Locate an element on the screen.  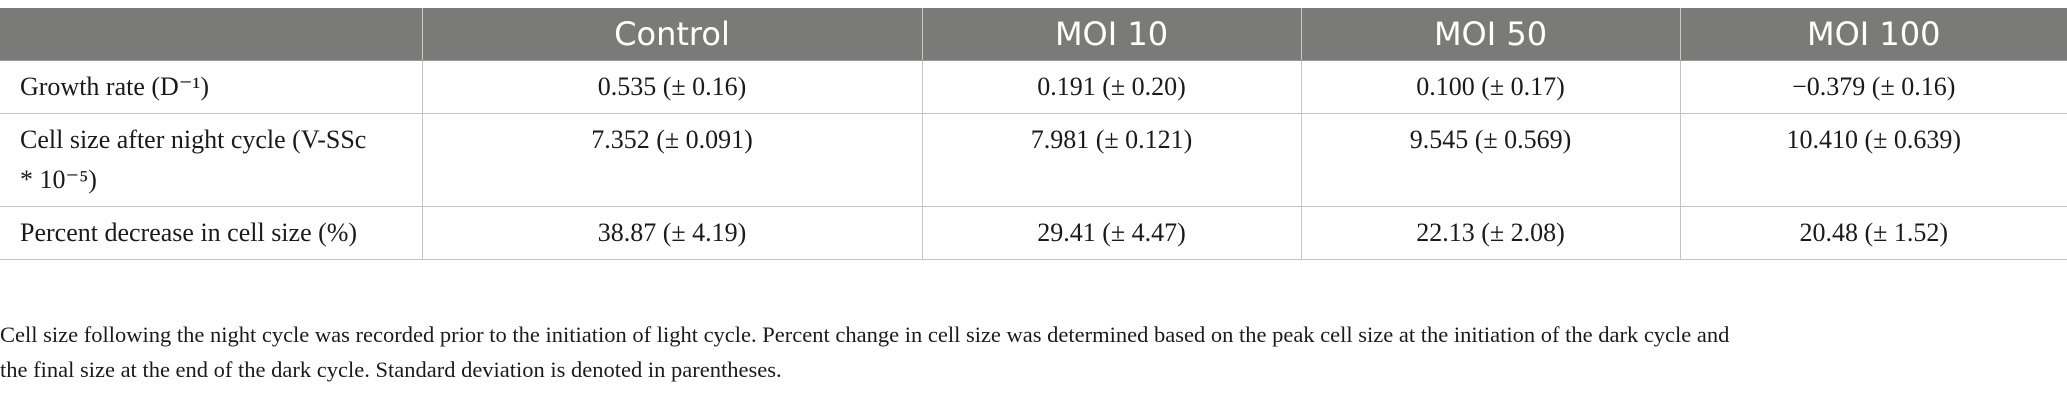
row-label-line: Cell size after night cycle (V-SSc is located at coordinates (193, 139).